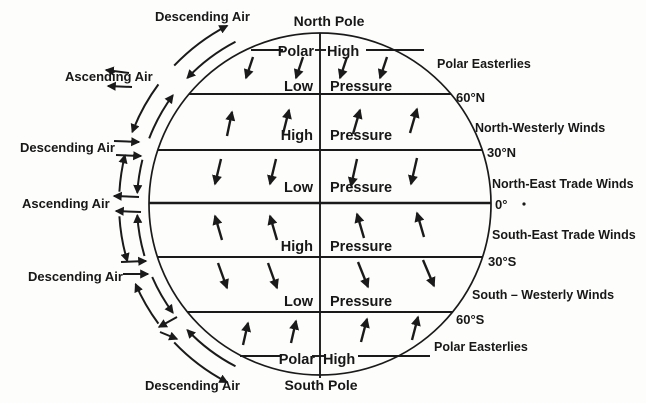  Describe the element at coordinates (501, 204) in the screenshot. I see `latitude-label: 0°` at that location.